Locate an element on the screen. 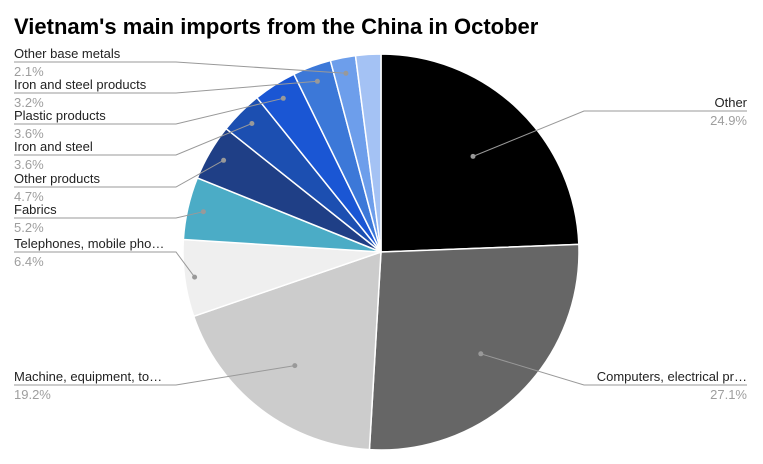 The height and width of the screenshot is (464, 763). slice-percent-5: 4.7% is located at coordinates (29, 196).